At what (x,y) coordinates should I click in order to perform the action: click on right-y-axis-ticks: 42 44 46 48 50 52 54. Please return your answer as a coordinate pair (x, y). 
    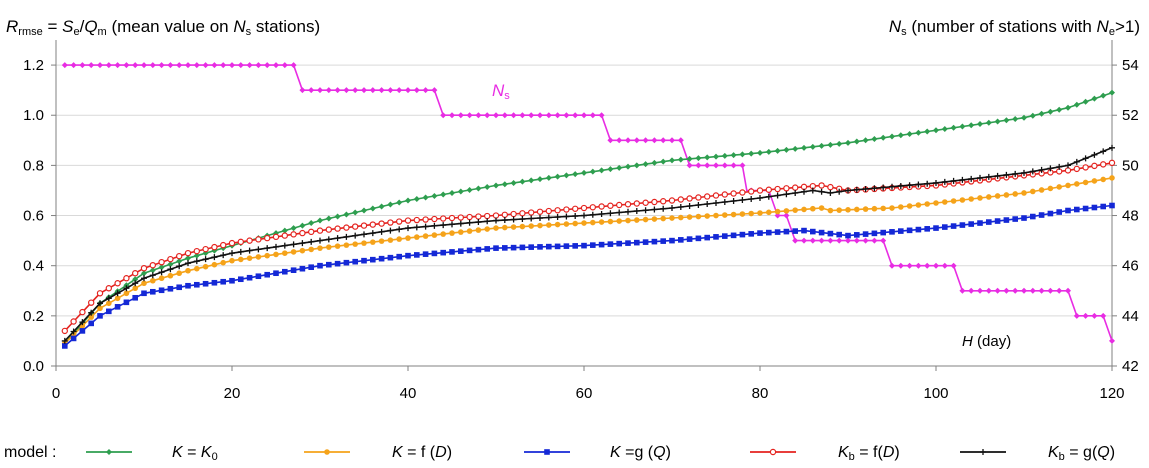
    Looking at the image, I should click on (1125, 216).